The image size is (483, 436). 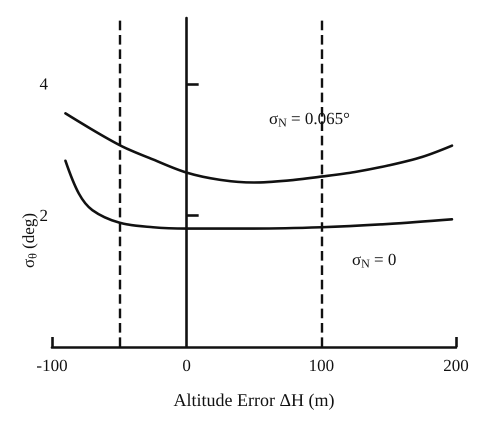 What do you see at coordinates (44, 215) in the screenshot?
I see `y-tick-label: 2` at bounding box center [44, 215].